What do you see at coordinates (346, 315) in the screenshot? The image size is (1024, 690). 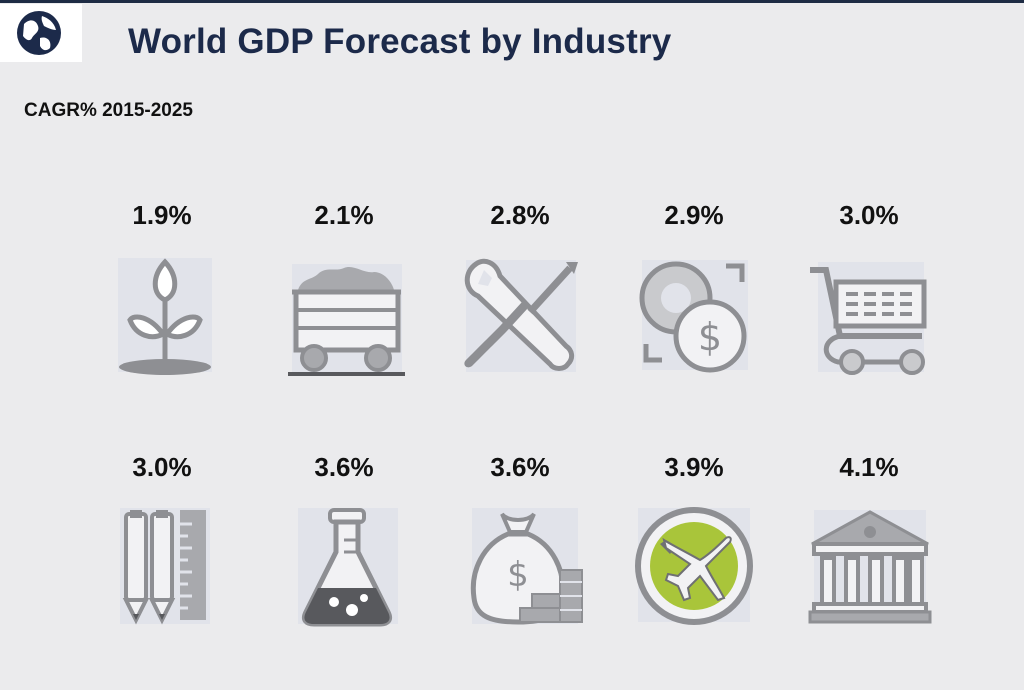 I see `mine-cart-icon` at bounding box center [346, 315].